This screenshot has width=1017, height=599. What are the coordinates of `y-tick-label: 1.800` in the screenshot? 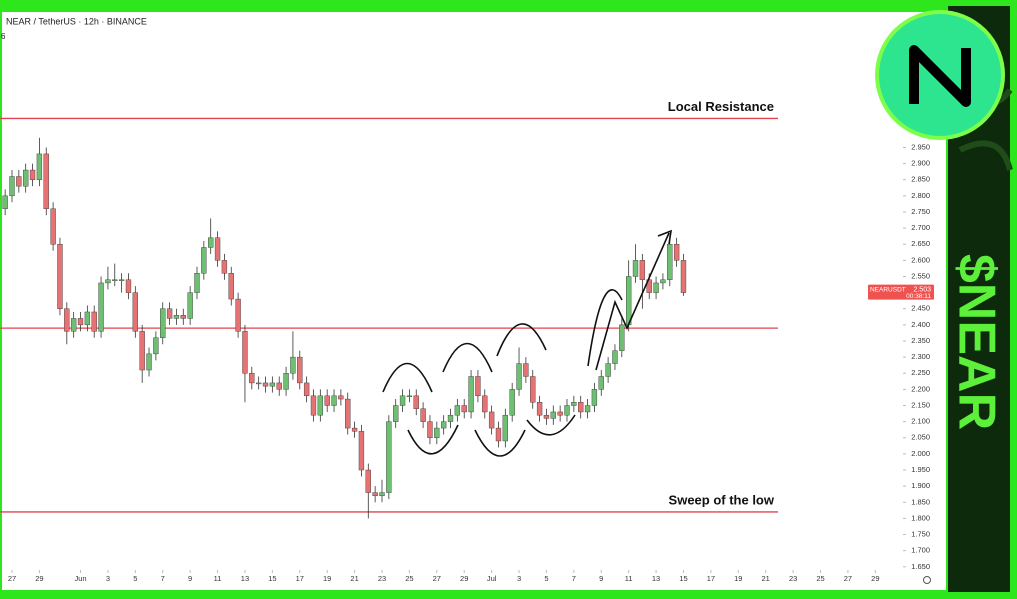 It's located at (920, 517).